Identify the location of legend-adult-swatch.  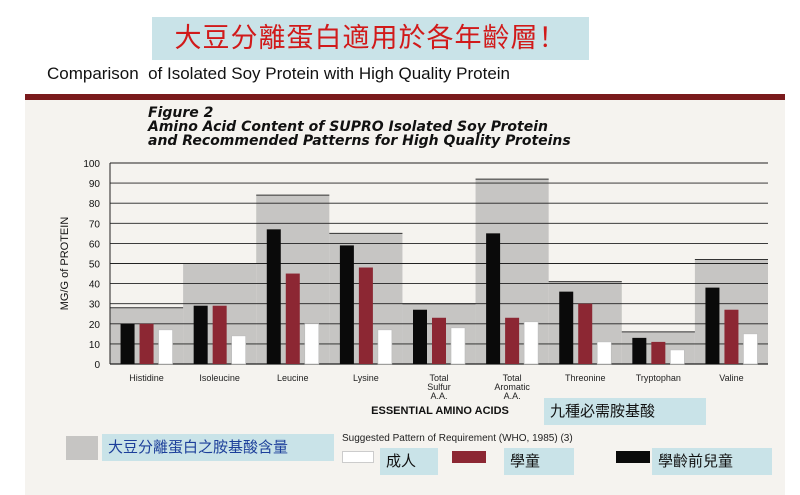
(358, 457).